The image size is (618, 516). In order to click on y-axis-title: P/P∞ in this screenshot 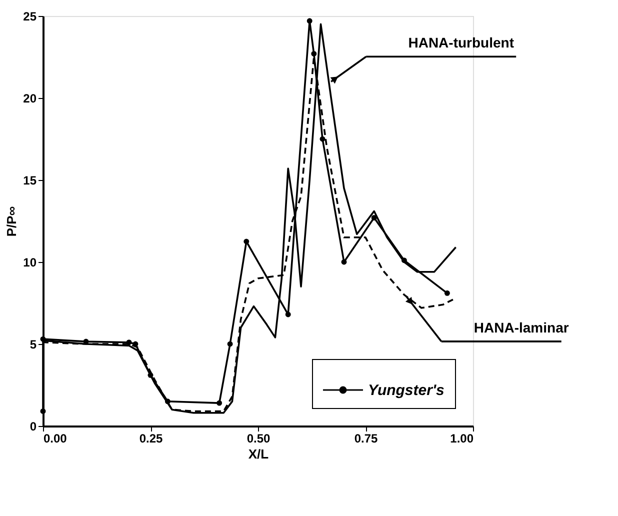, I will do `click(12, 221)`.